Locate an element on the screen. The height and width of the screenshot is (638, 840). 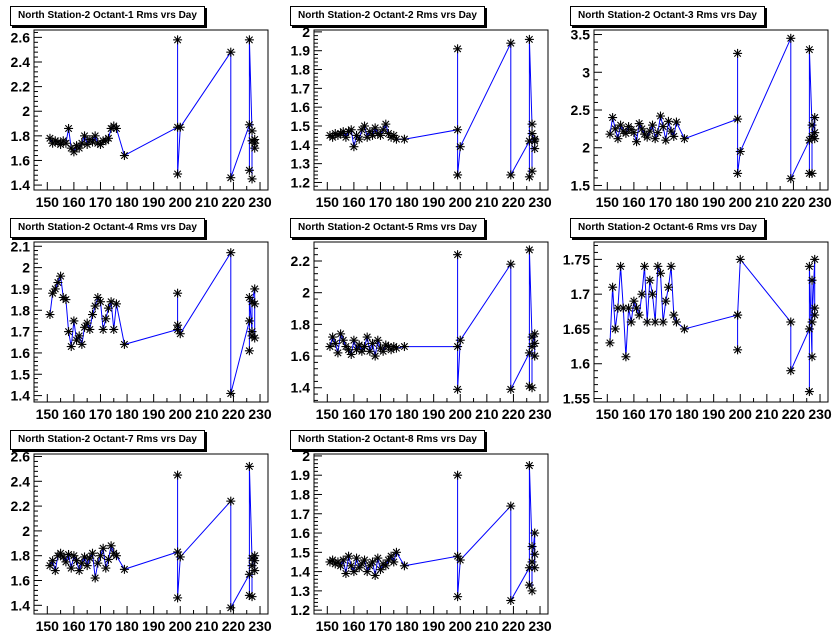
y-tick-label: 2.2 is located at coordinates (21, 87).